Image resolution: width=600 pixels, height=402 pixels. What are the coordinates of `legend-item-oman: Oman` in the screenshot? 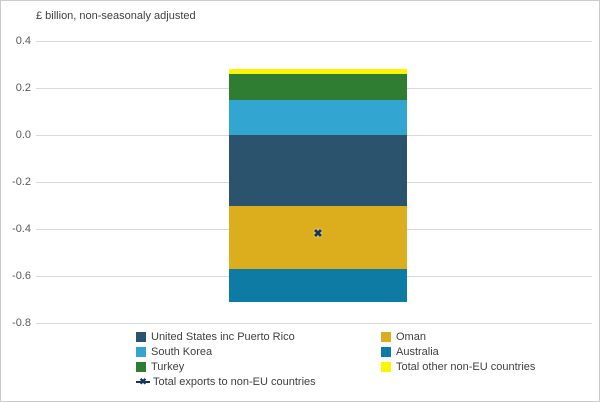 It's located at (458, 336).